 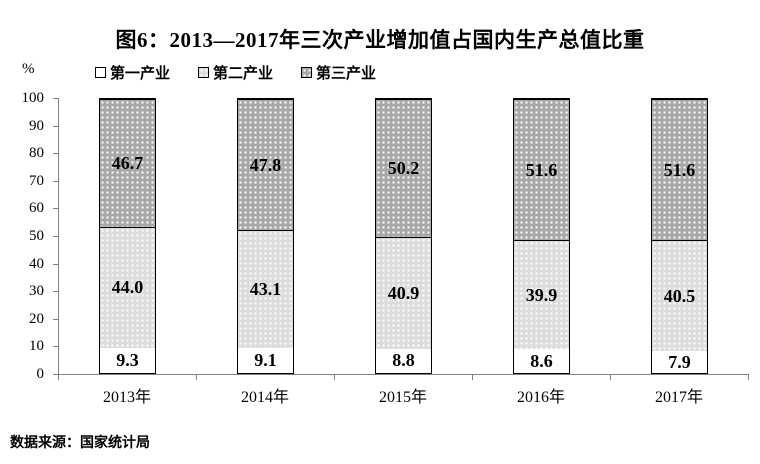 I want to click on bar-segment-第三产业-2017年: 51.6, so click(x=679, y=170).